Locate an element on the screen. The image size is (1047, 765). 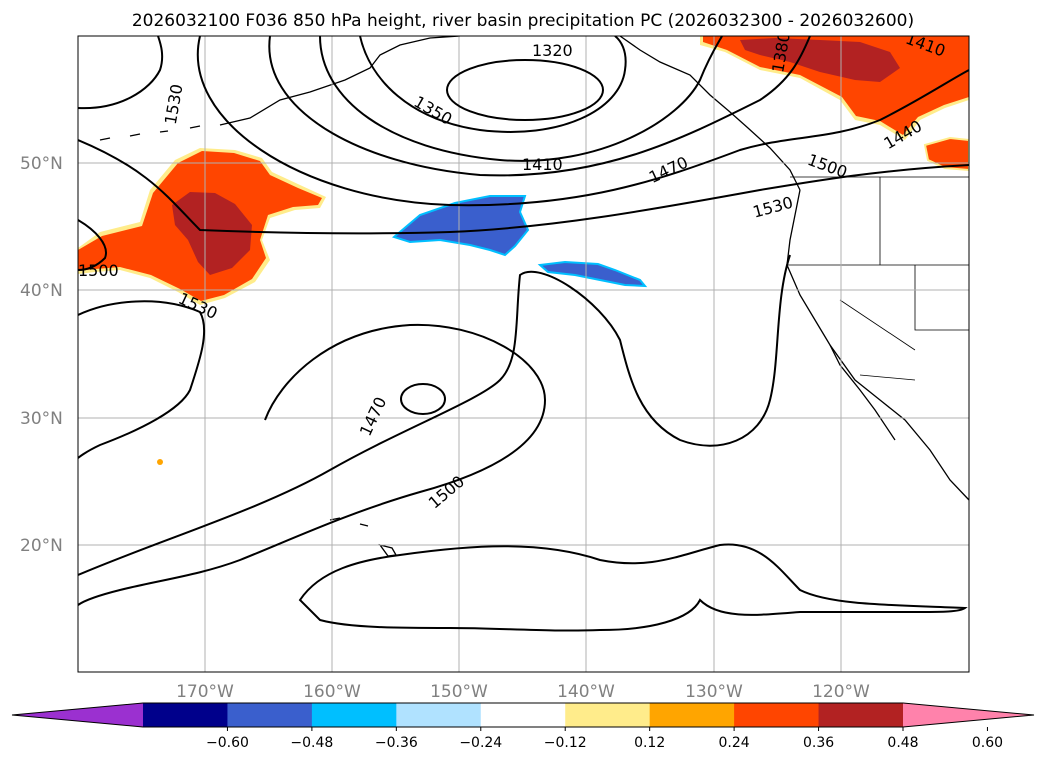
contour-1470-low is located at coordinates (423, 399).